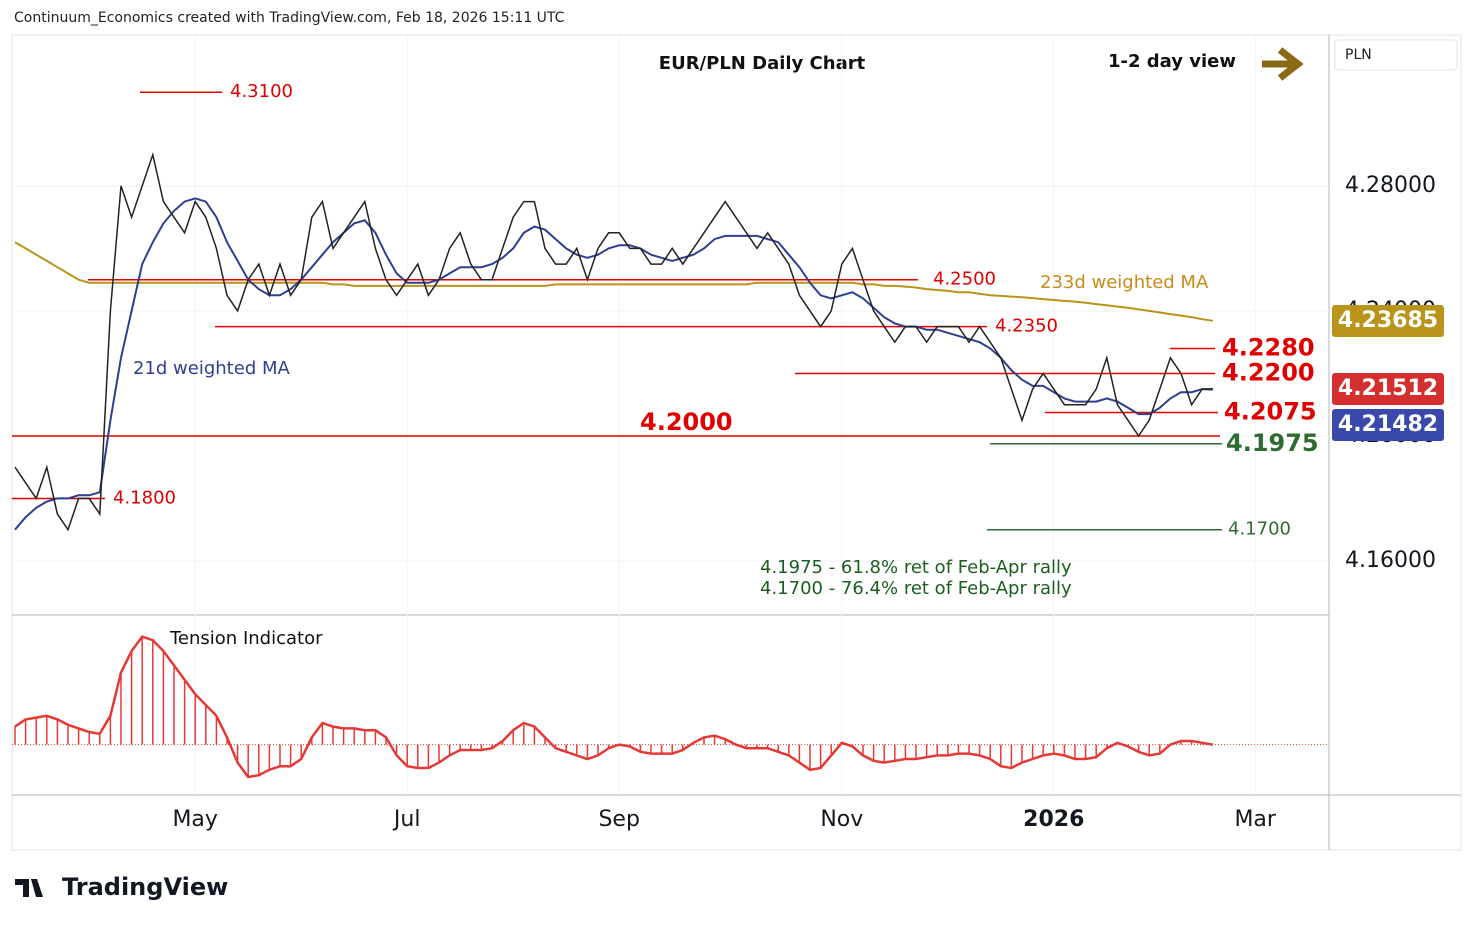 This screenshot has width=1474, height=925. I want to click on indicator-line, so click(614, 707).